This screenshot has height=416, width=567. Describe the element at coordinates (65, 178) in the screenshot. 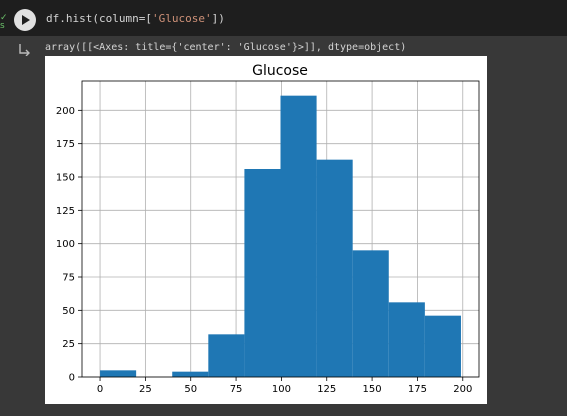

I see `y-tick-label: 150` at that location.